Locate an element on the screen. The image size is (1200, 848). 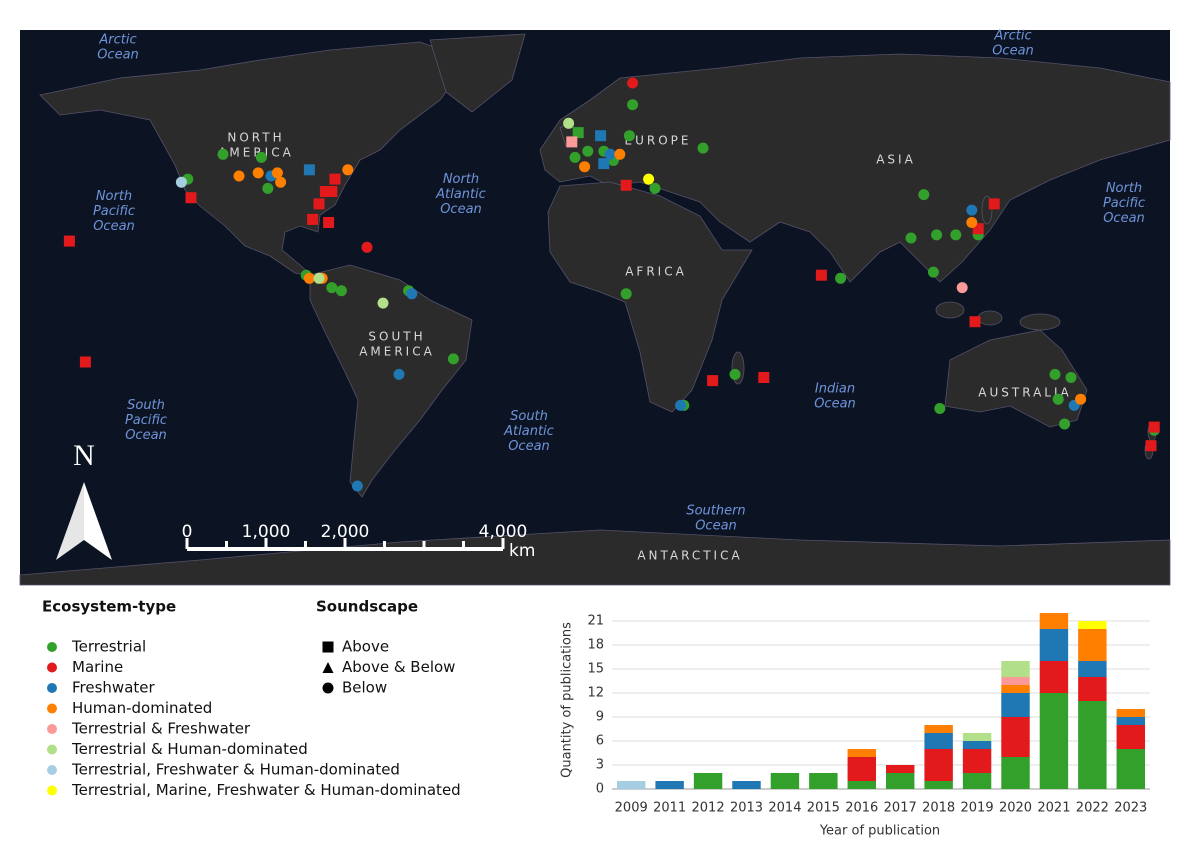
ocean-label: Arctic Ocean is located at coordinates (1013, 43).